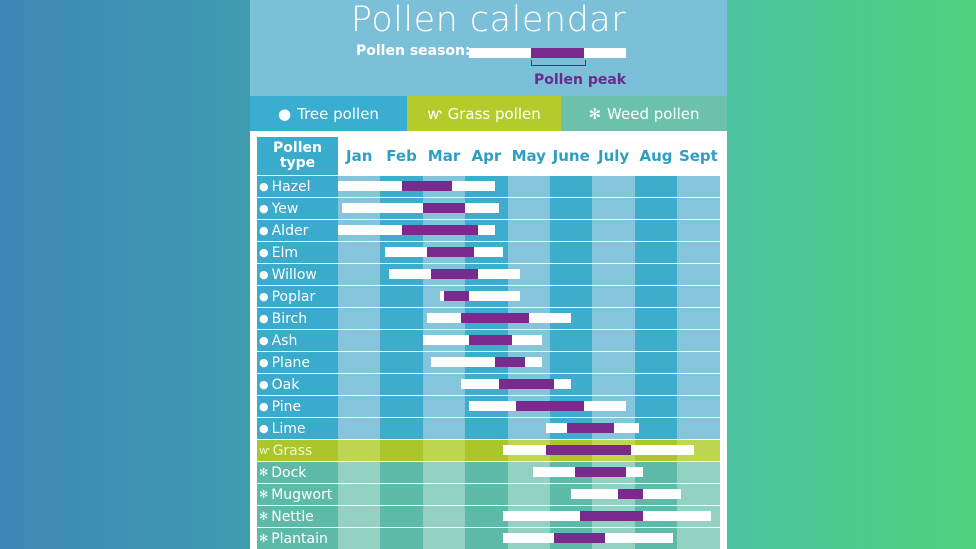 The height and width of the screenshot is (549, 976). I want to click on chart-row: ✻ Dock, so click(489, 473).